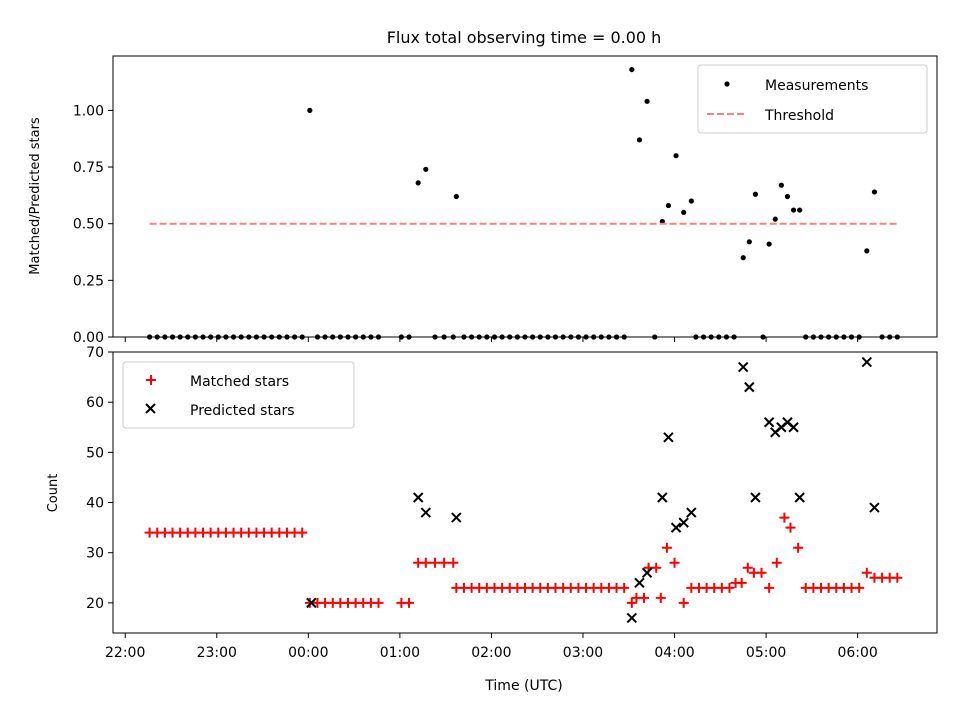 The image size is (960, 724). Describe the element at coordinates (151, 380) in the screenshot. I see `legend-matched-marker` at that location.